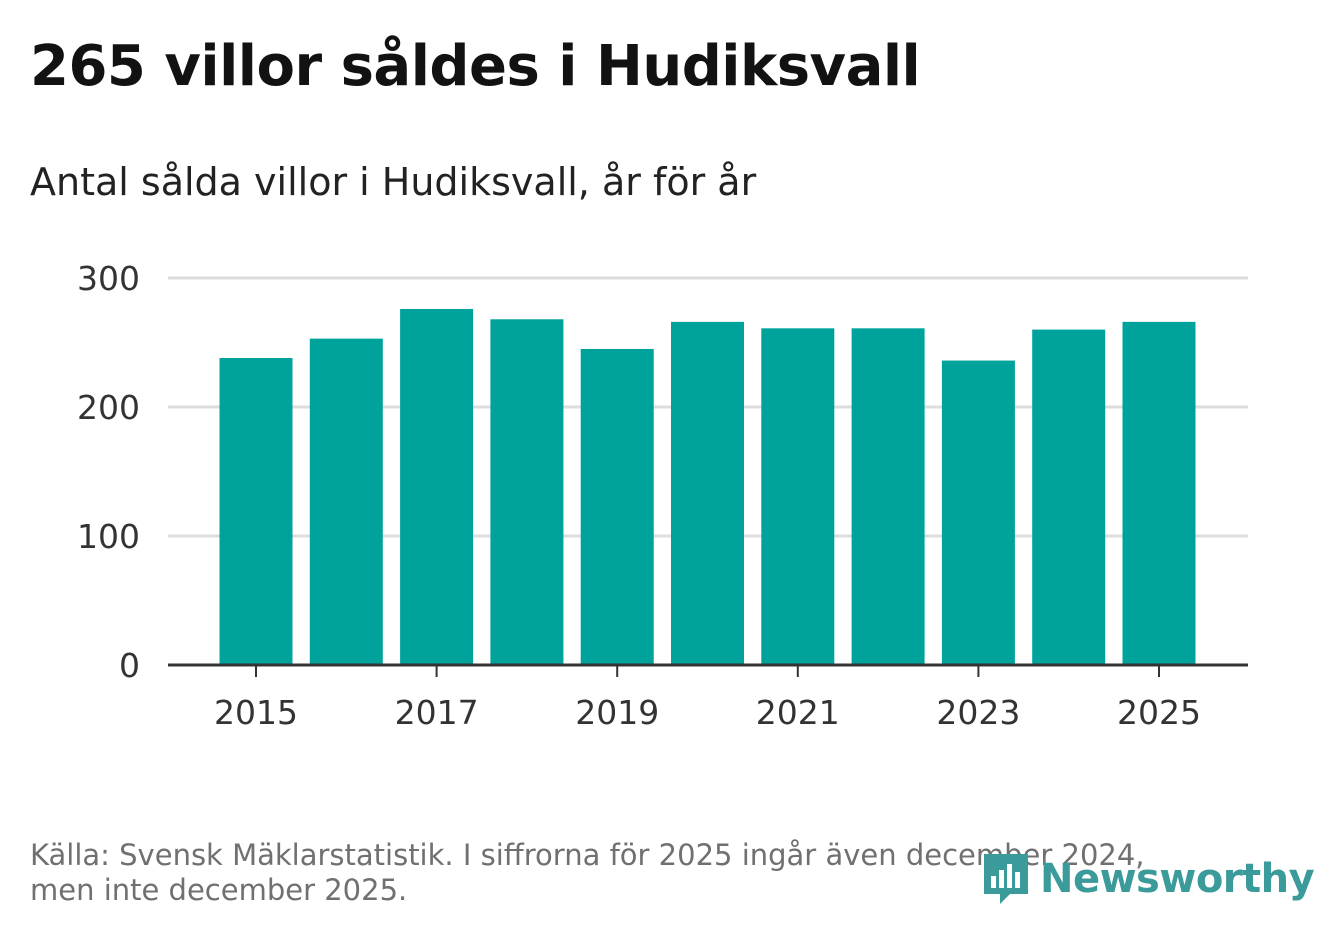 The image size is (1322, 939). Describe the element at coordinates (219, 890) in the screenshot. I see `source-line-2: men inte december 2025.` at that location.